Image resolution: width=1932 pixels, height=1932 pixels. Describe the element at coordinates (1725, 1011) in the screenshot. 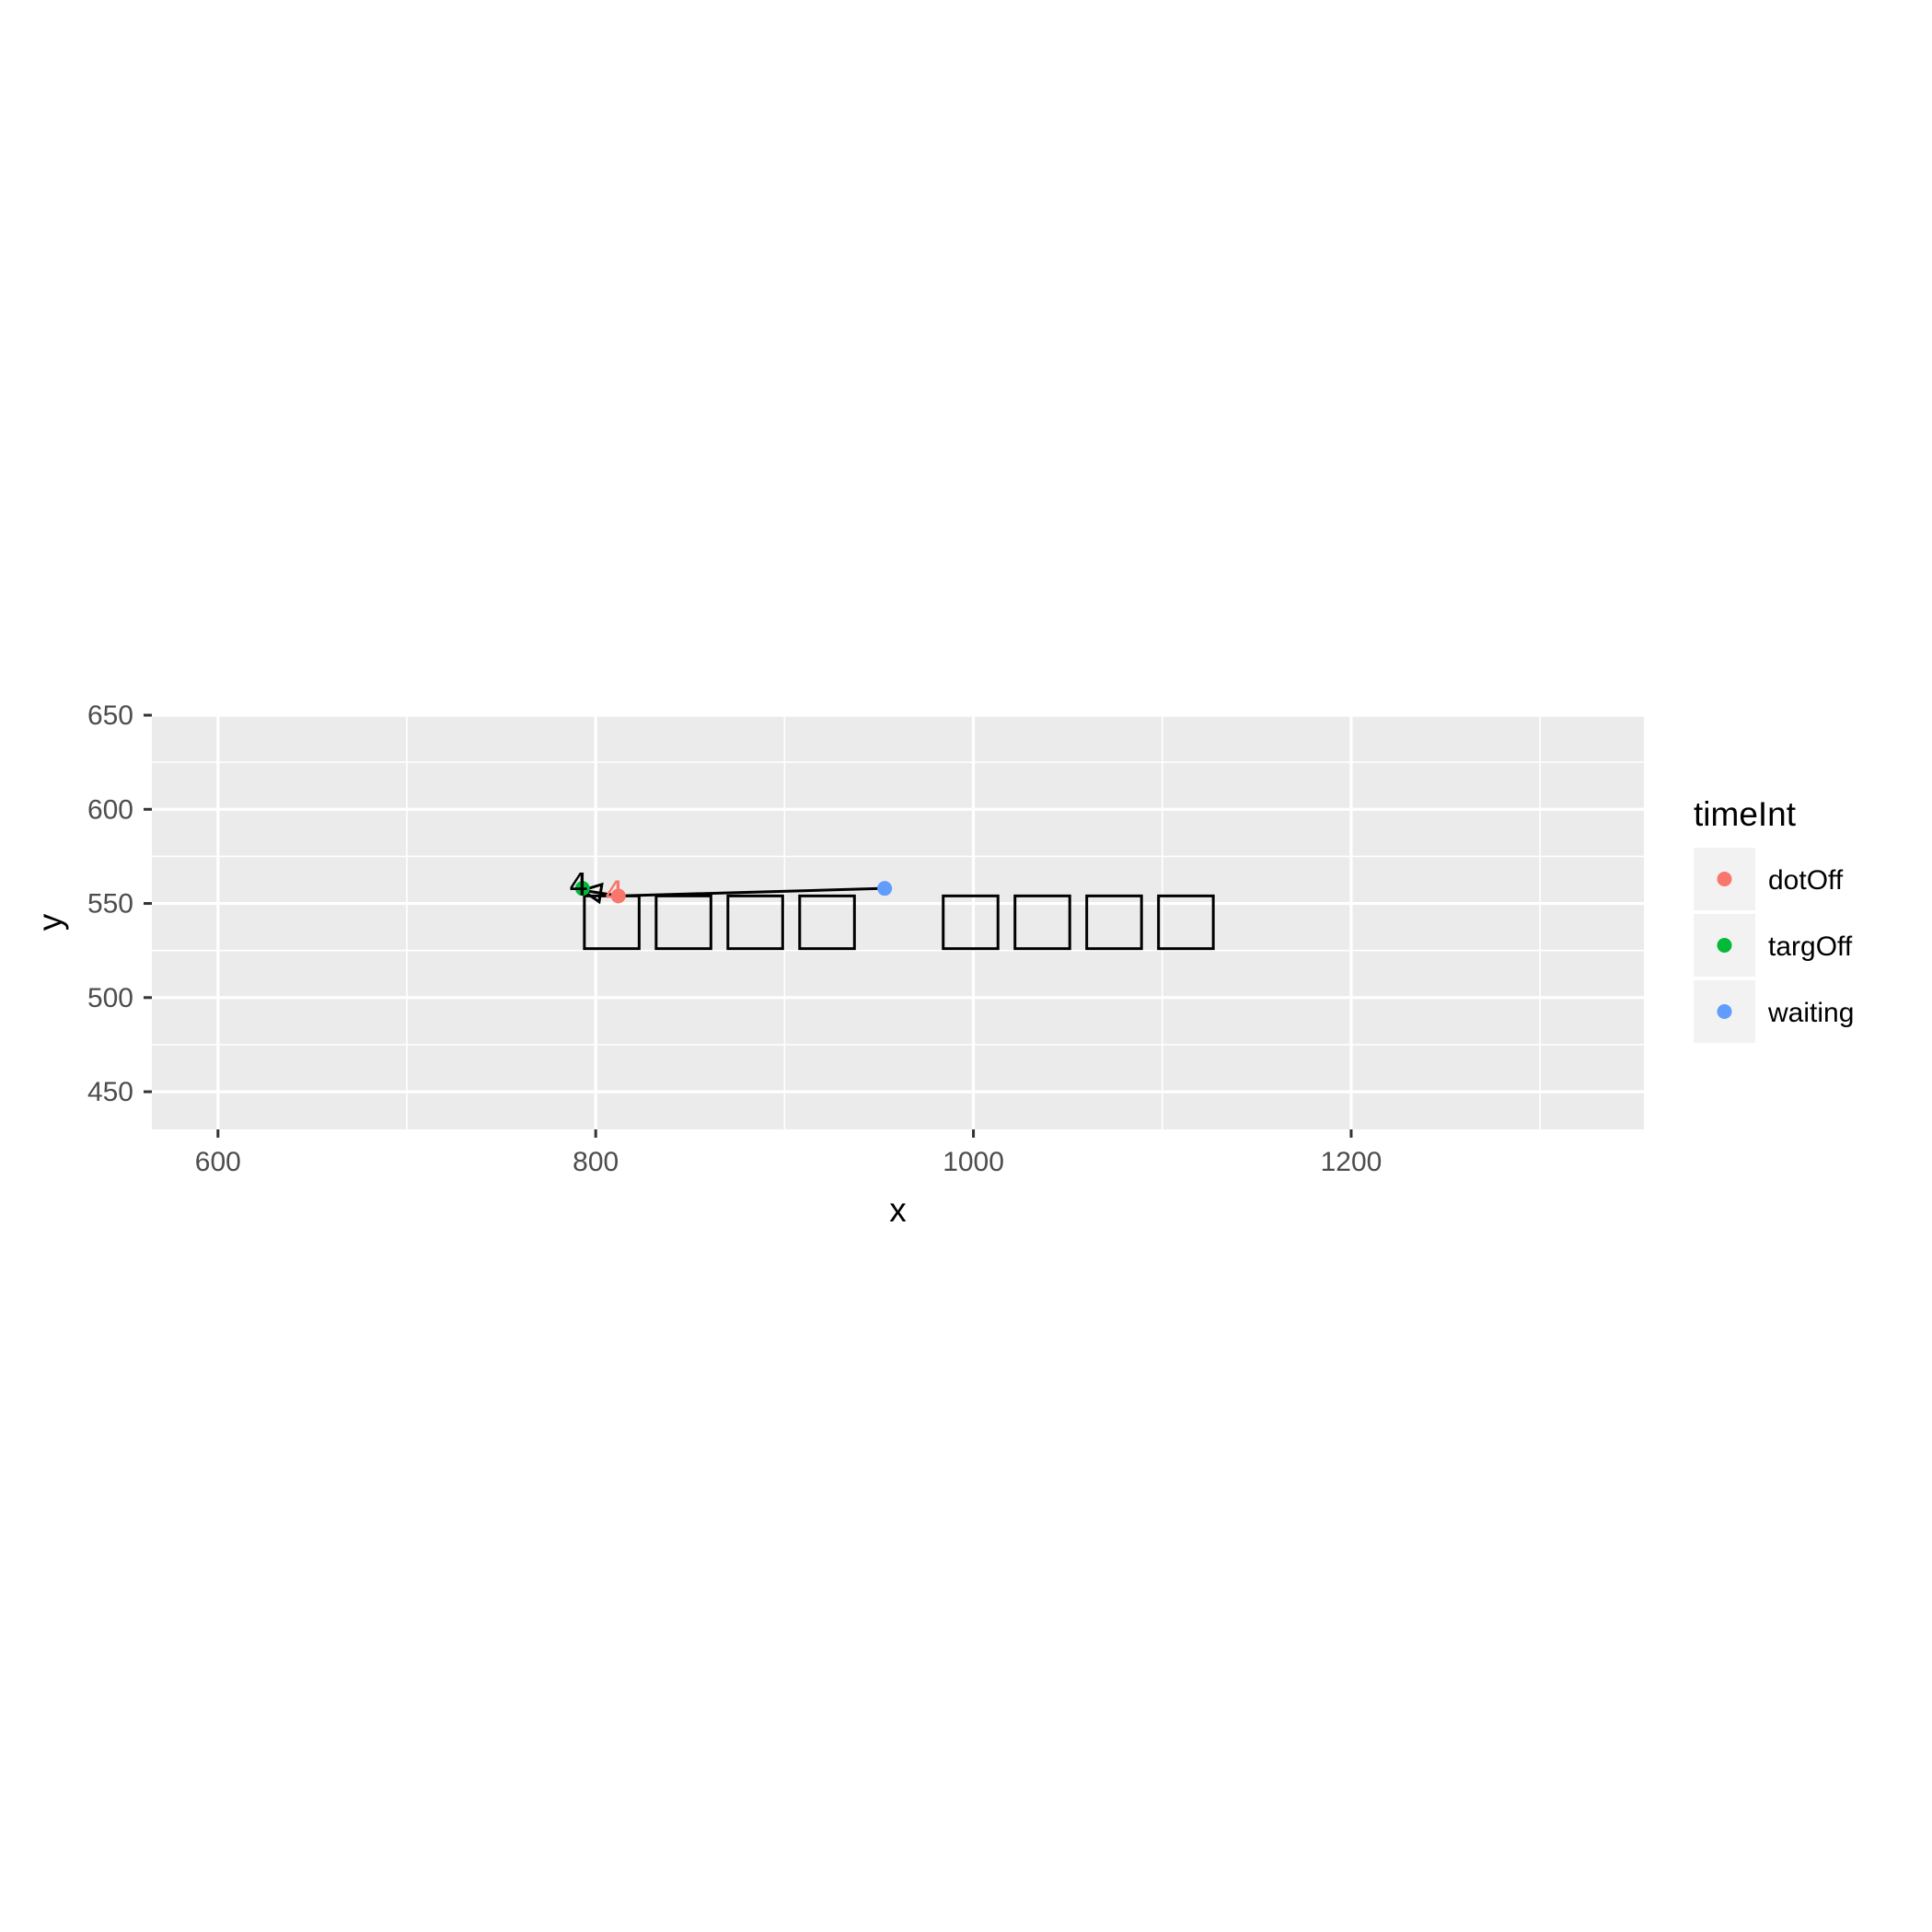

I see `legend-key-waiting` at that location.